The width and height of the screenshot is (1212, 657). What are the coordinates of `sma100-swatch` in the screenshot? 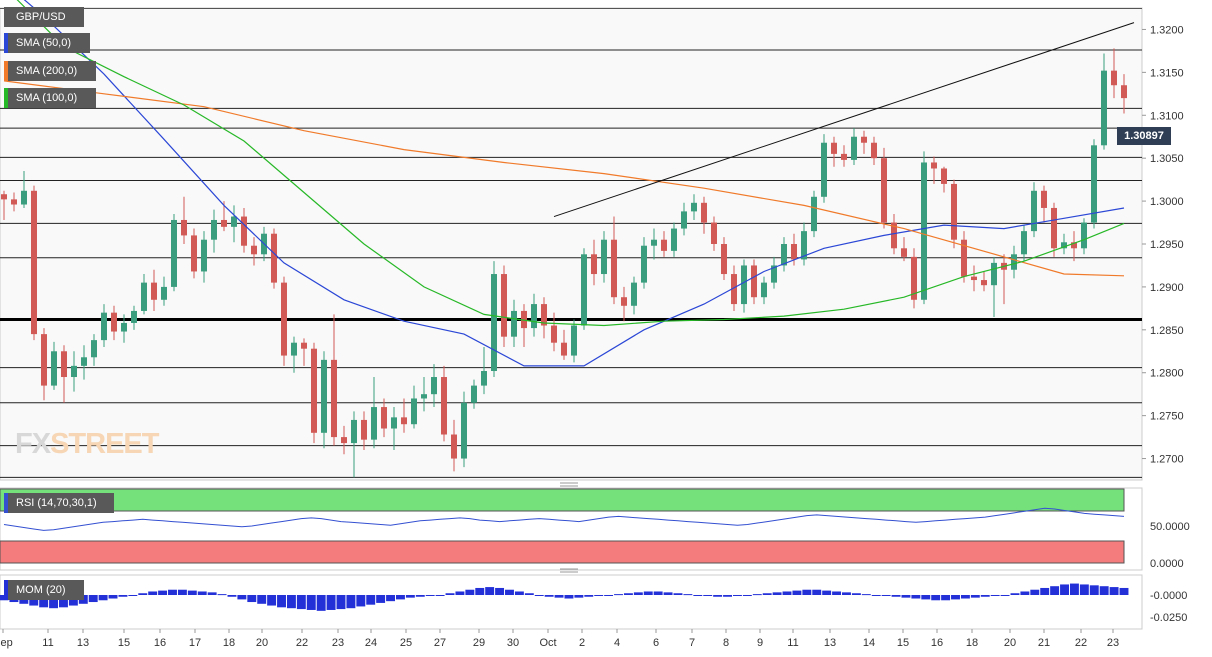 It's located at (6, 98).